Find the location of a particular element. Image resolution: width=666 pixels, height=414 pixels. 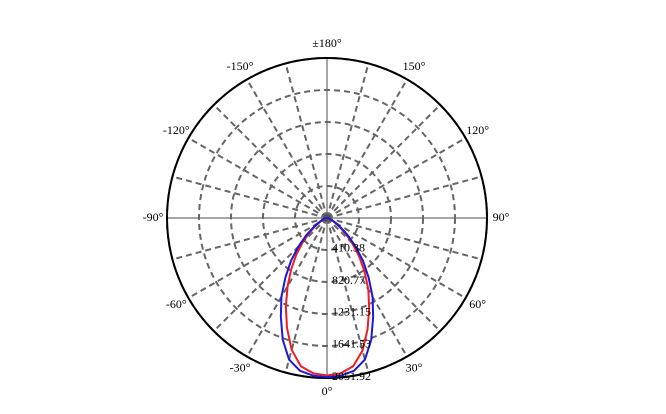

theta-tick-label: -30° is located at coordinates (240, 367).